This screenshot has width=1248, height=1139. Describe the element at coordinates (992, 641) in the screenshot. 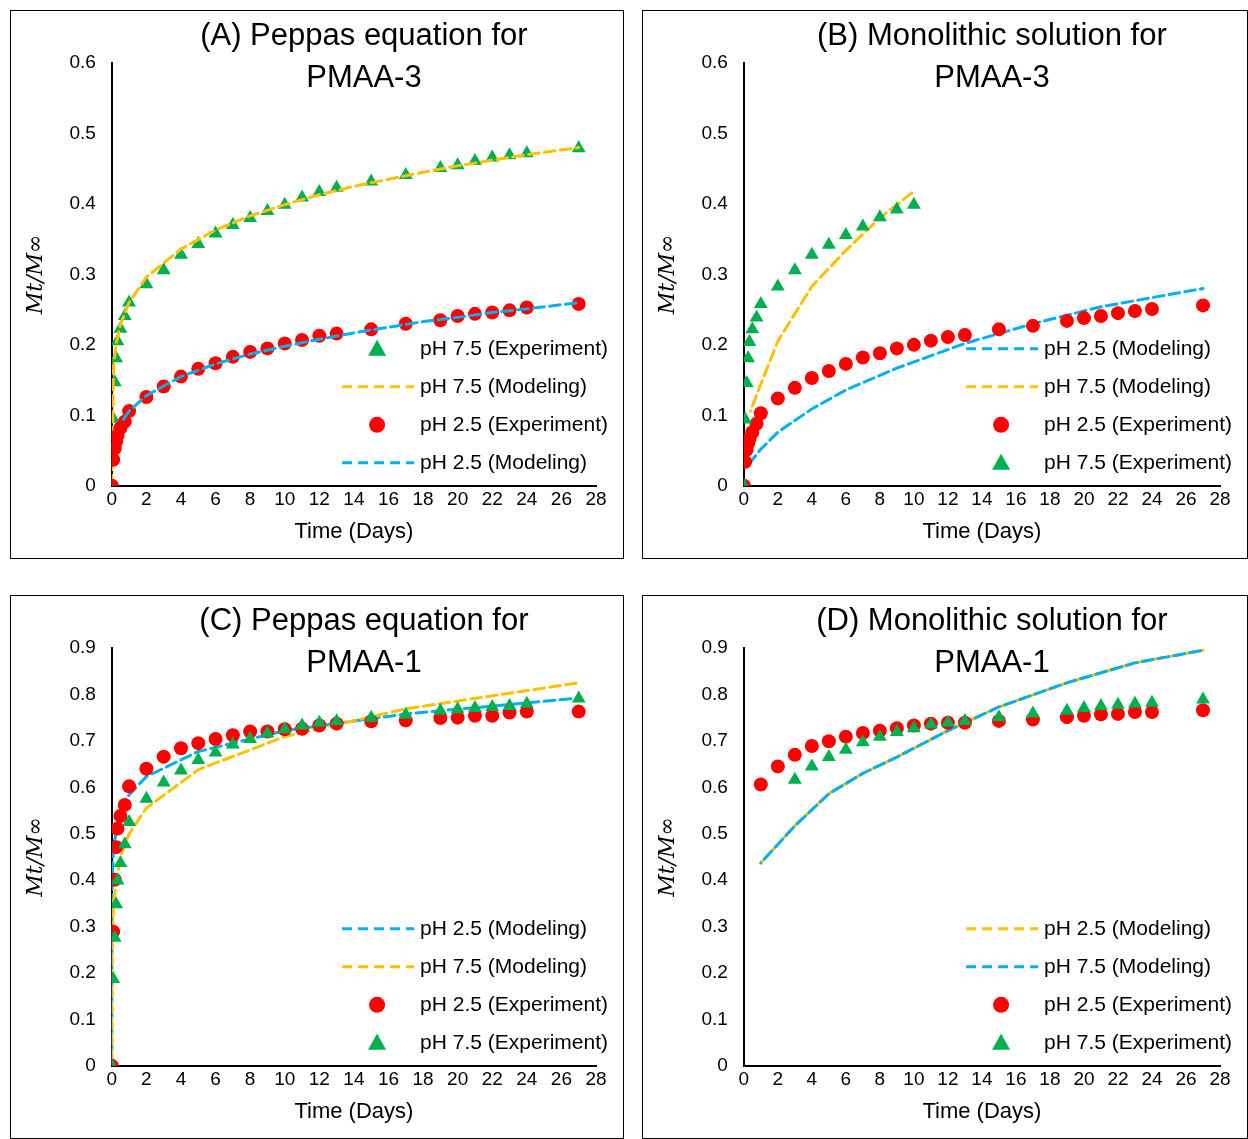

I see `chart-title: (D) Monolithic solution for PMAA-1` at that location.